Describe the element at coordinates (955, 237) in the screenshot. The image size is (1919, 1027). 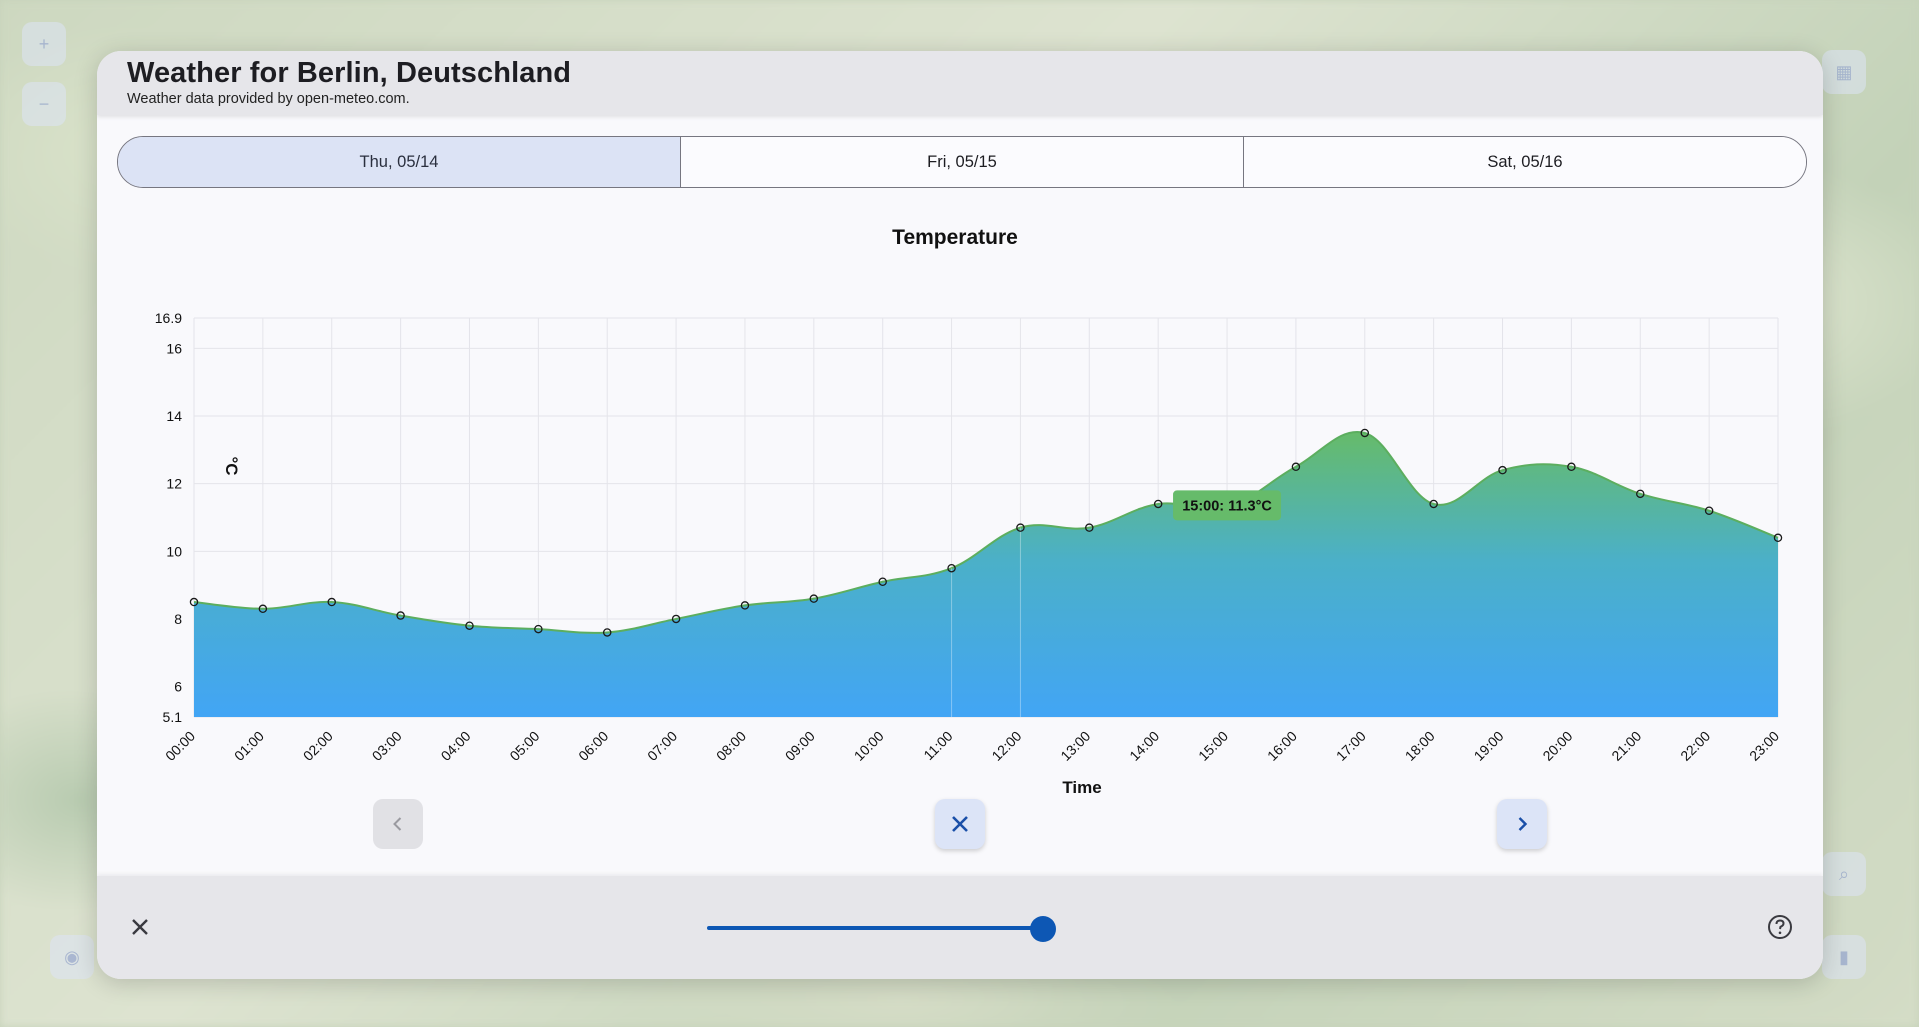
I see `chart-title: Temperature` at that location.